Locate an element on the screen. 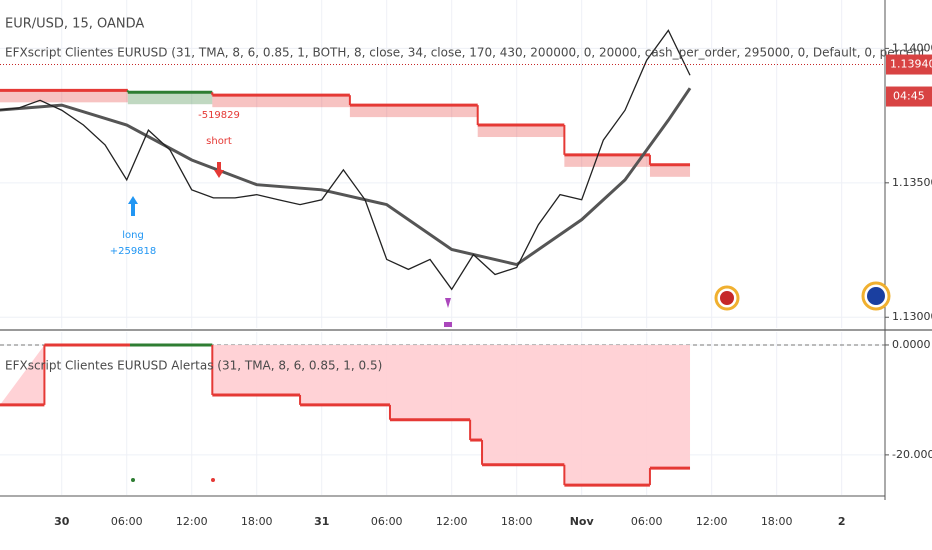 Image resolution: width=932 pixels, height=550 pixels. signal-annotation: +259818 is located at coordinates (133, 251).